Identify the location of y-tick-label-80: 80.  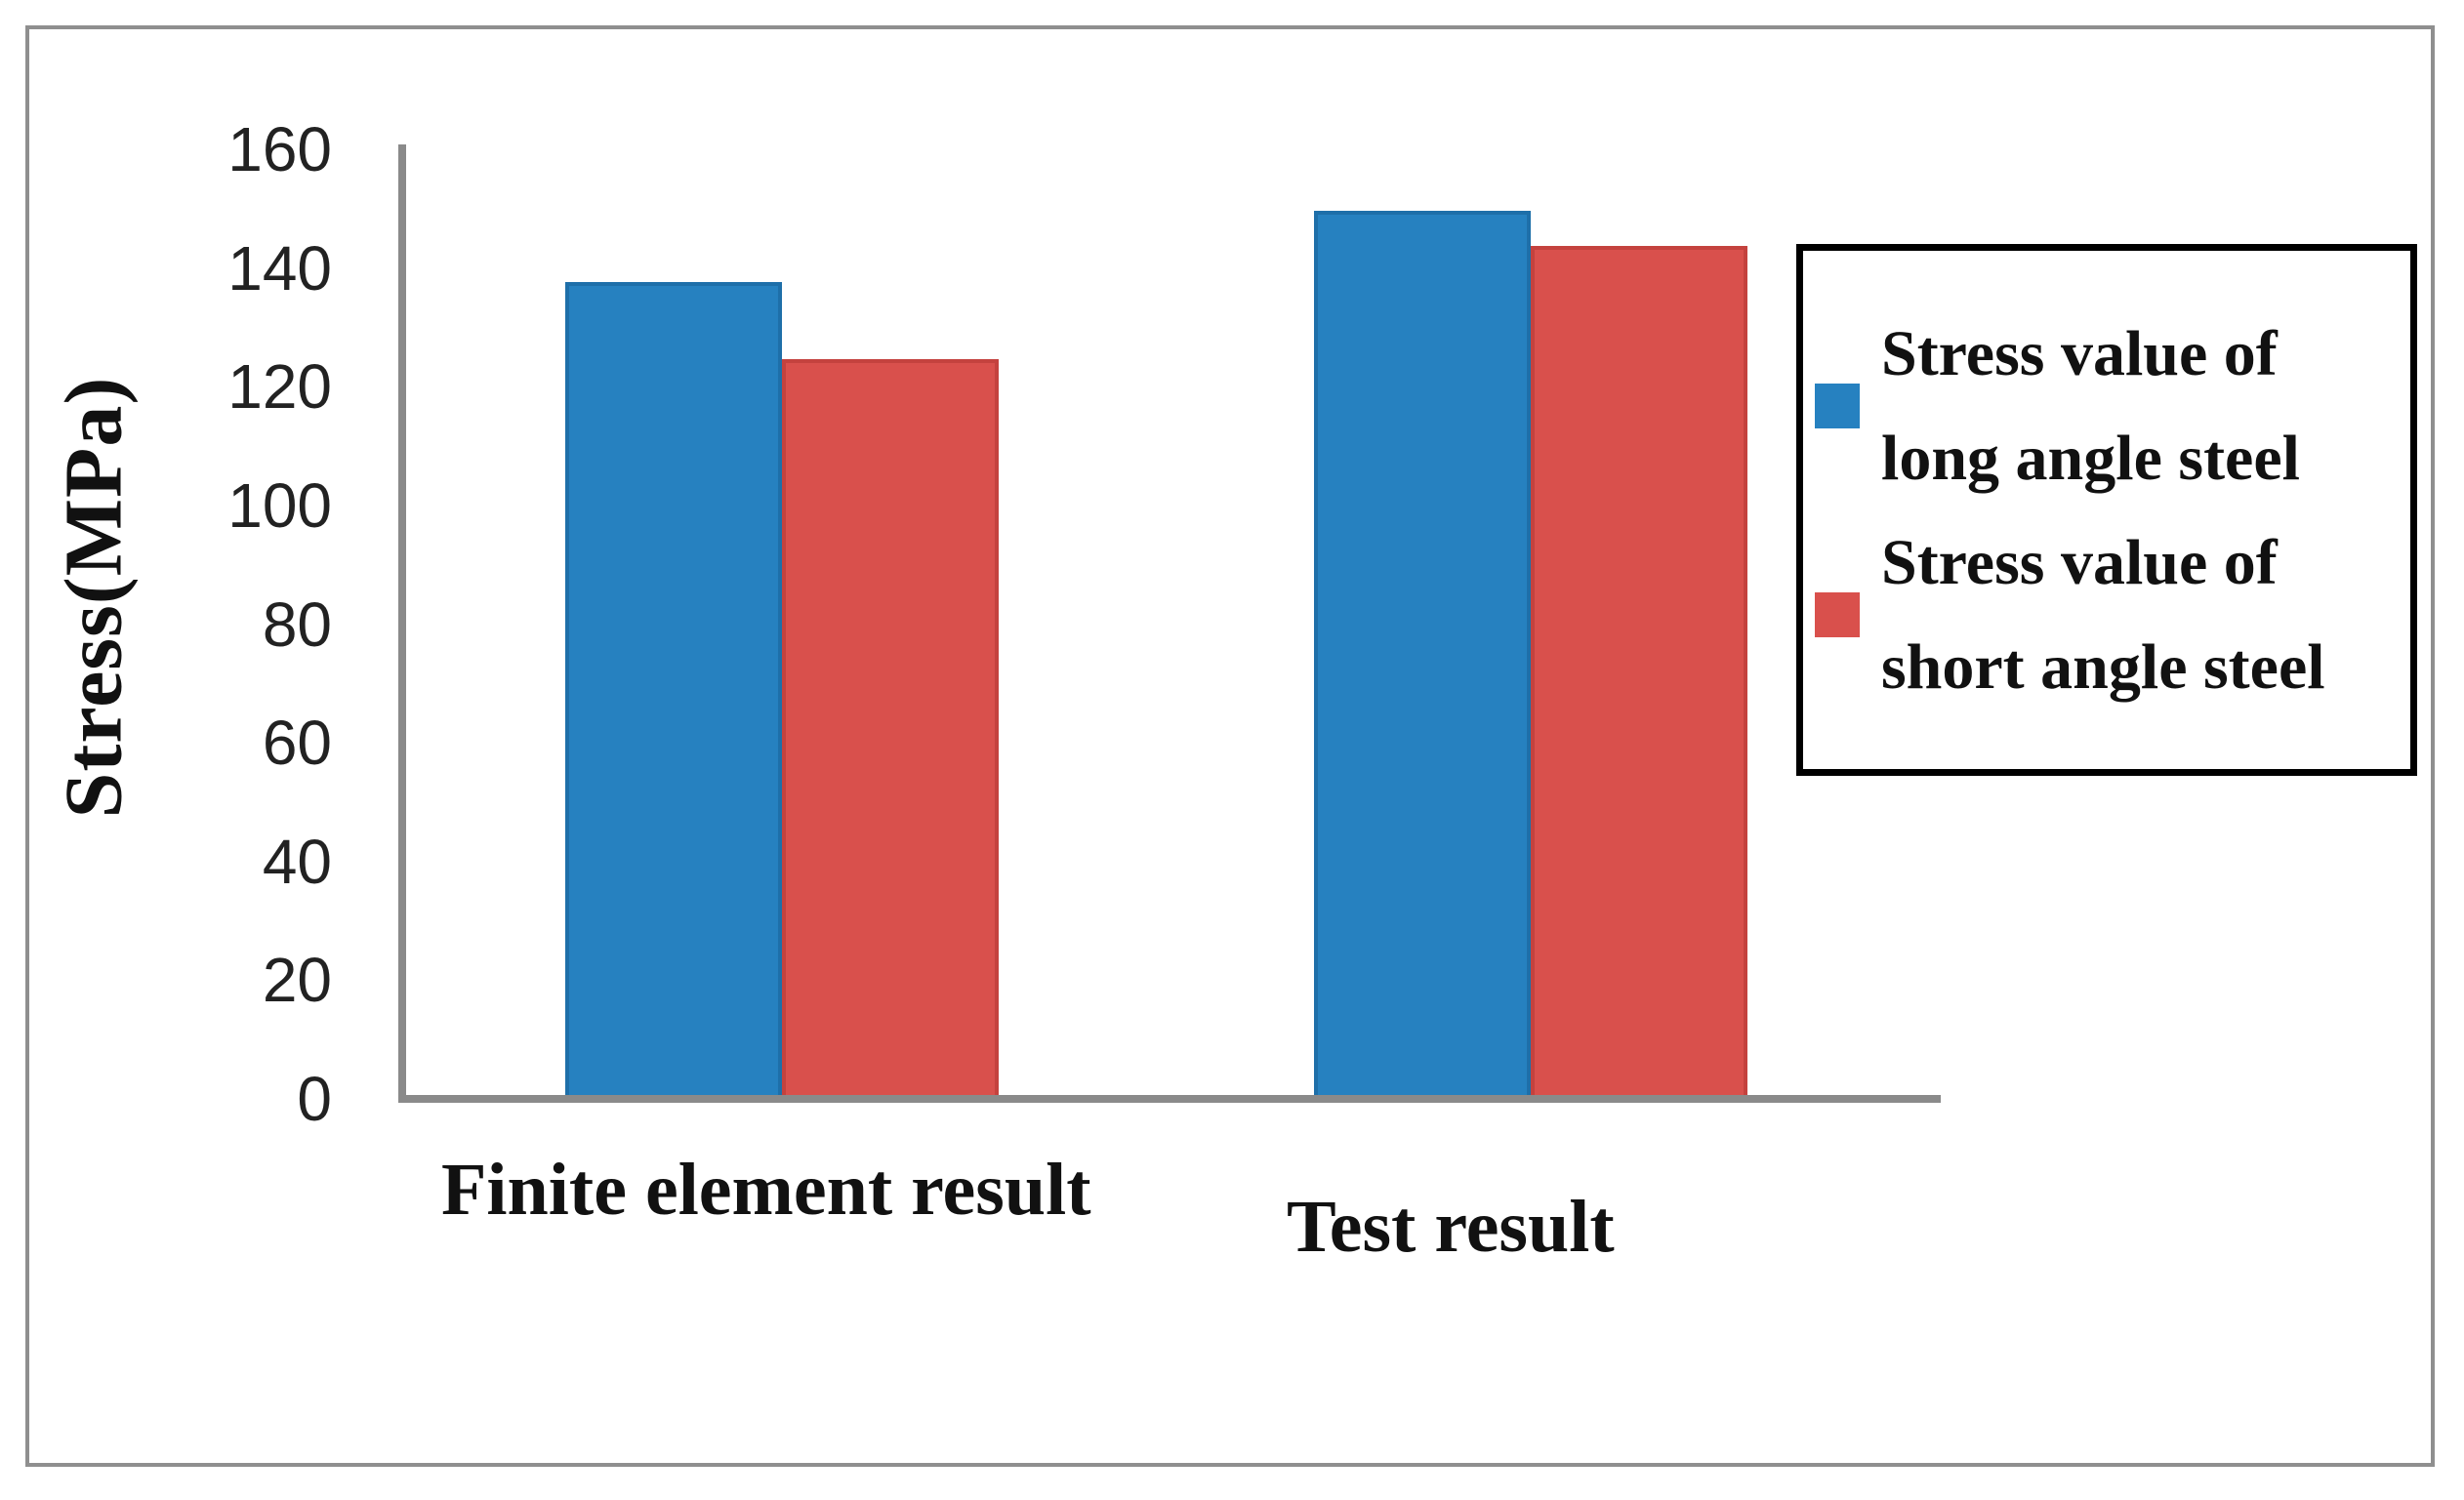
(297, 624).